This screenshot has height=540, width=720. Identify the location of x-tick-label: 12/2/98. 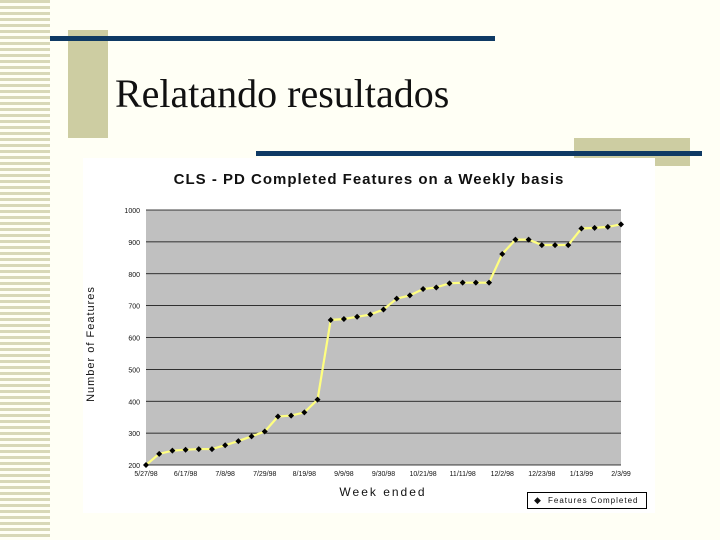
(502, 474).